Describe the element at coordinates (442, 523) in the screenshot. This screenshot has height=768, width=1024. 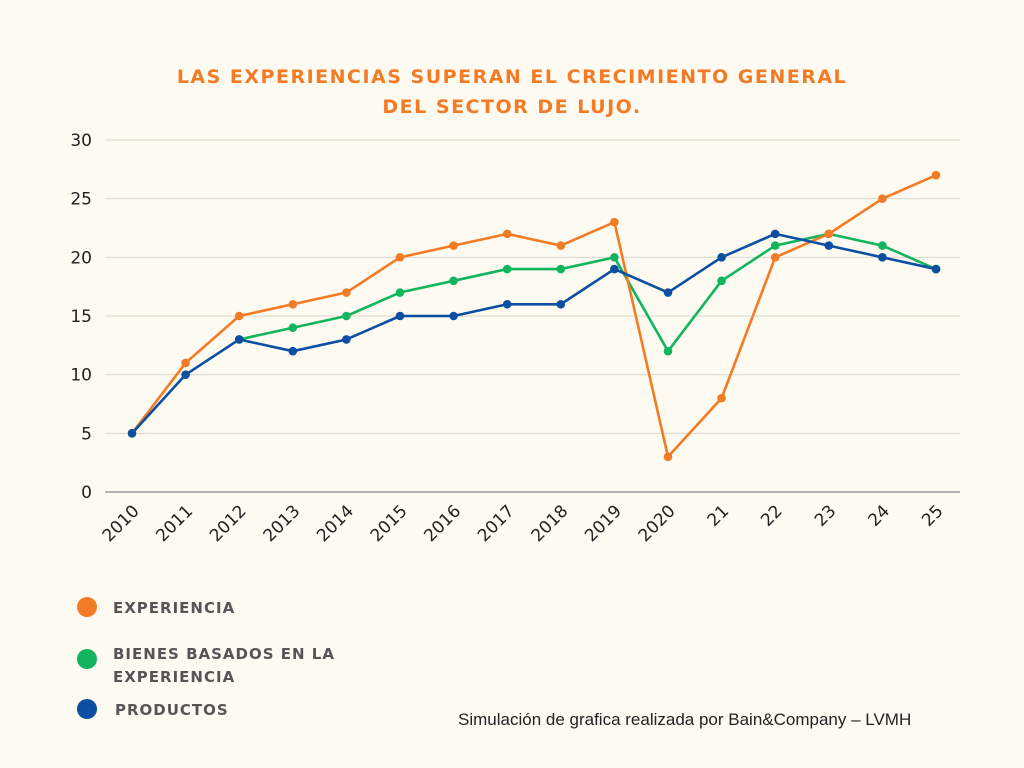
I see `x-tick-label: 2016` at that location.